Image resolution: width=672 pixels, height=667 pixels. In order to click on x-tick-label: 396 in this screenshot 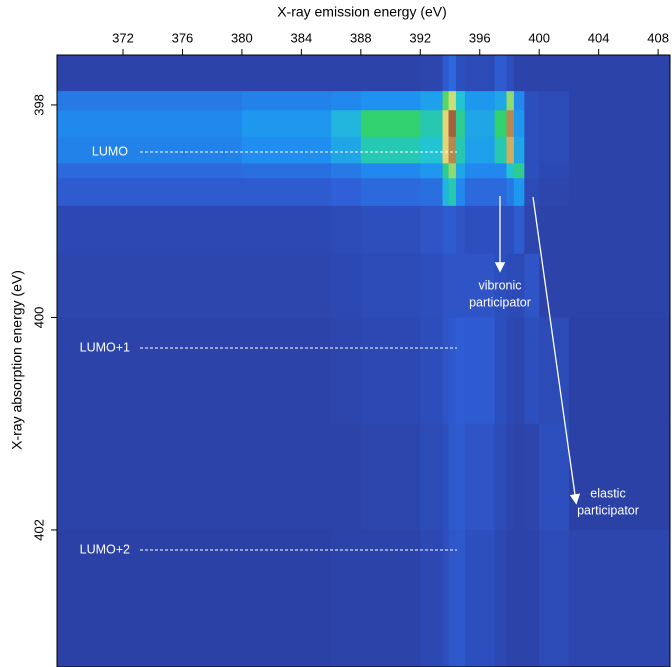, I will do `click(480, 37)`.